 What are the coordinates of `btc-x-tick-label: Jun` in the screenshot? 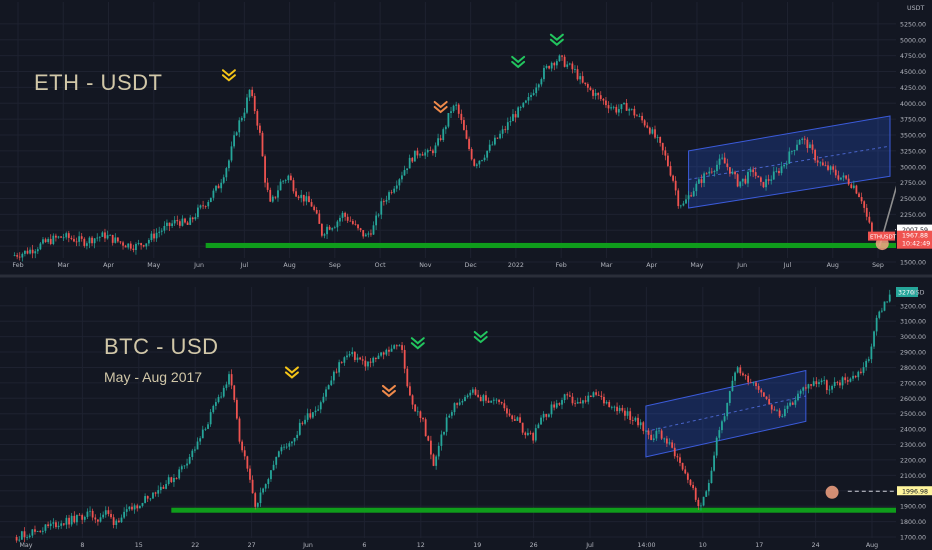 It's located at (307, 545).